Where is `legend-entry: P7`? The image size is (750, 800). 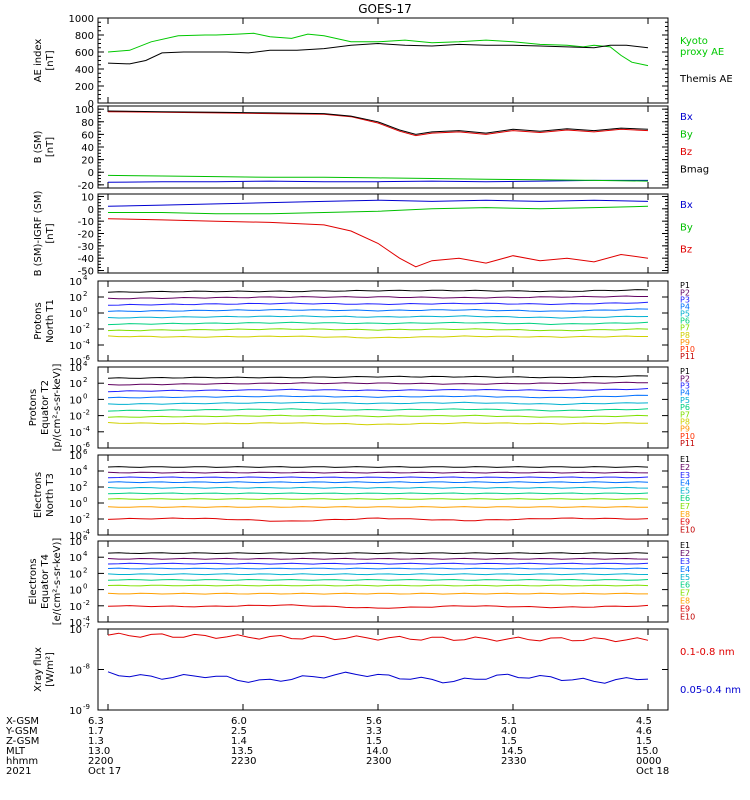
legend-entry: P7 is located at coordinates (685, 414).